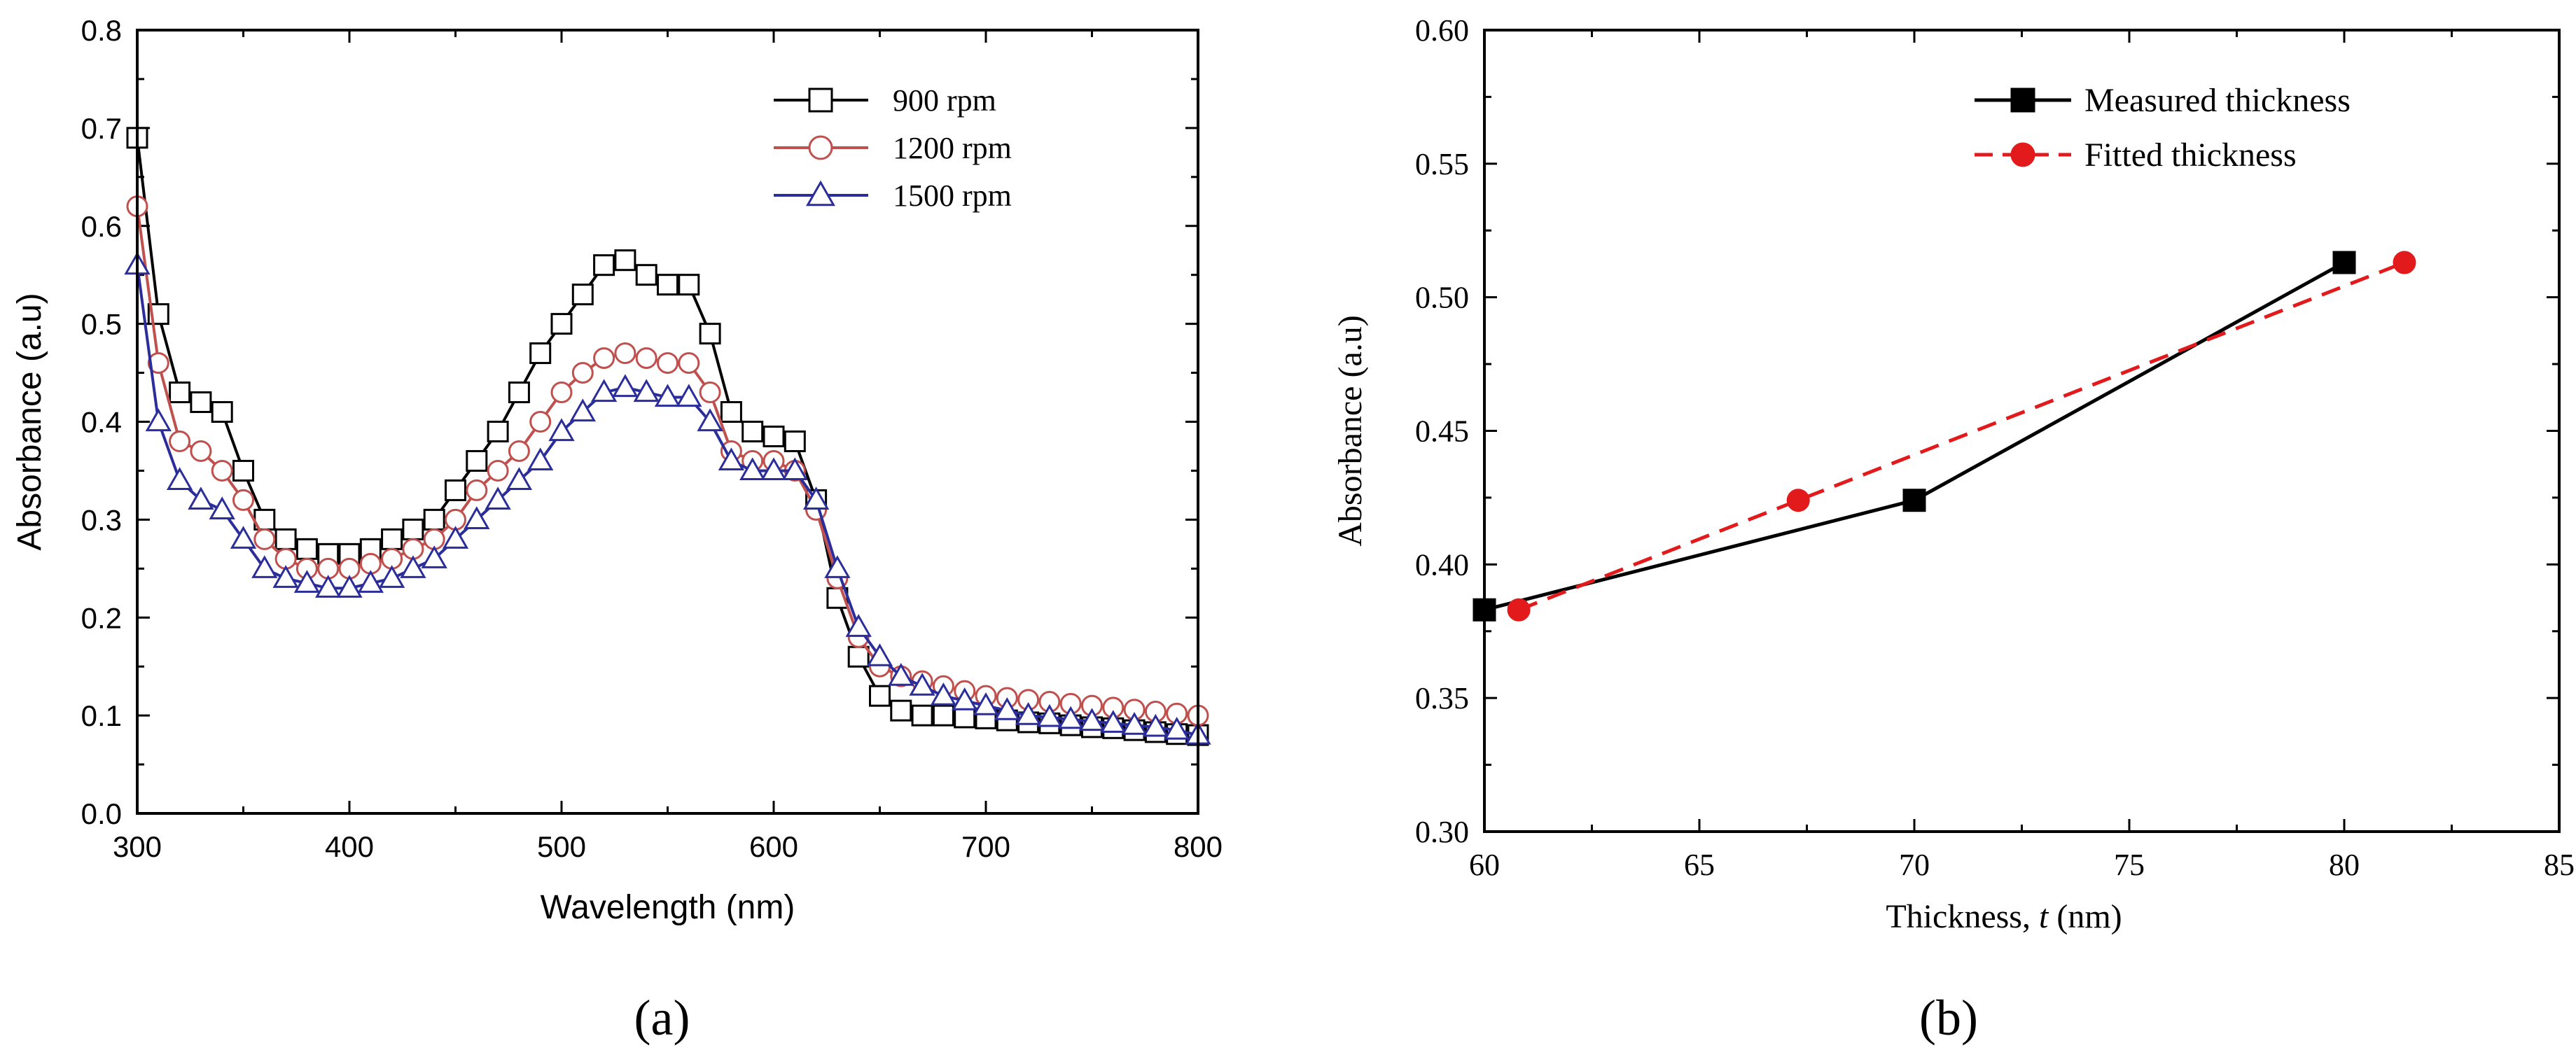 This screenshot has height=1057, width=2576. I want to click on chart-b-x-tick-label: 60, so click(1484, 865).